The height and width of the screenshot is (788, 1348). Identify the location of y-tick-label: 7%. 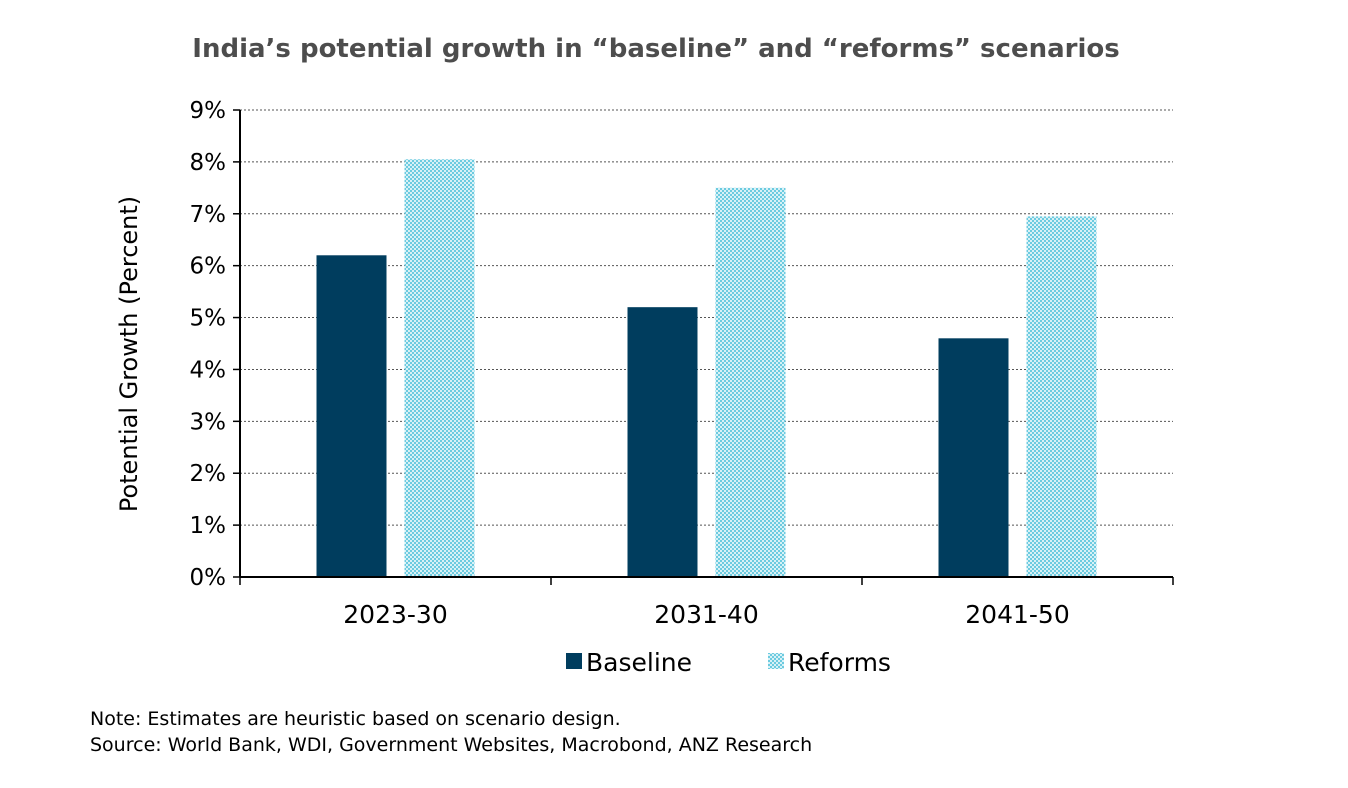
(208, 215).